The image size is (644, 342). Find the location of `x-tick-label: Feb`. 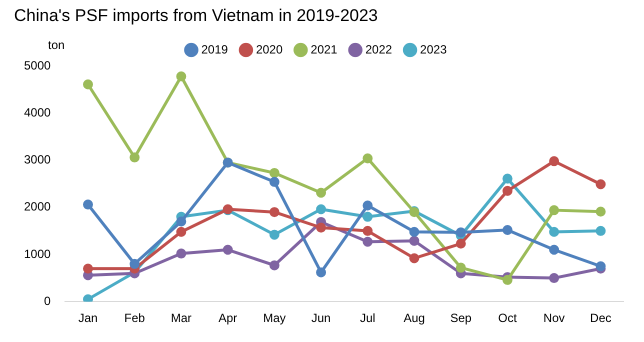

x-tick-label: Feb is located at coordinates (135, 318).